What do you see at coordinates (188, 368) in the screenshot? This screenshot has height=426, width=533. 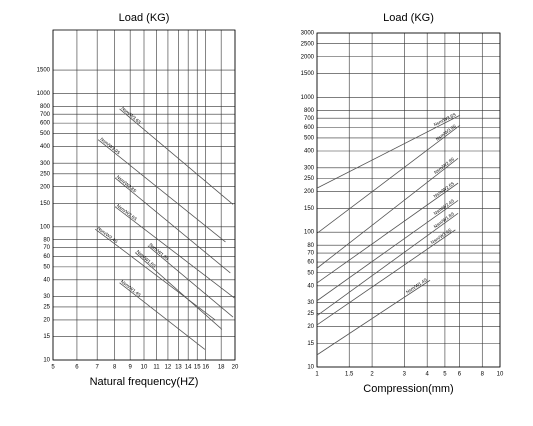 I see `x-tick-label: 14` at bounding box center [188, 368].